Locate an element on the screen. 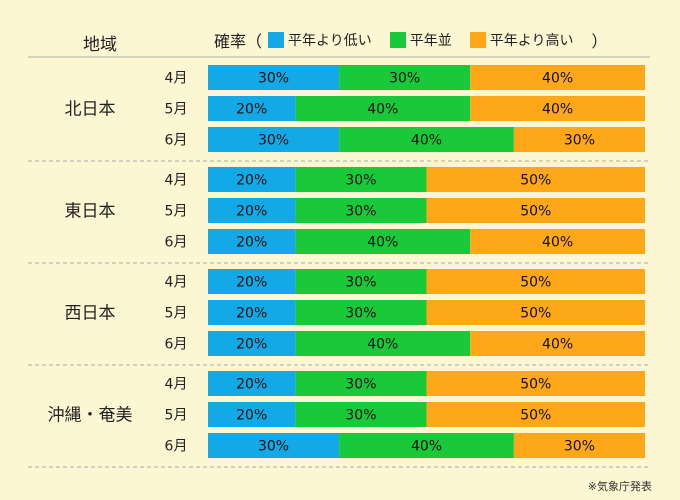 This screenshot has width=680, height=500. region-label: 北日本 is located at coordinates (90, 110).